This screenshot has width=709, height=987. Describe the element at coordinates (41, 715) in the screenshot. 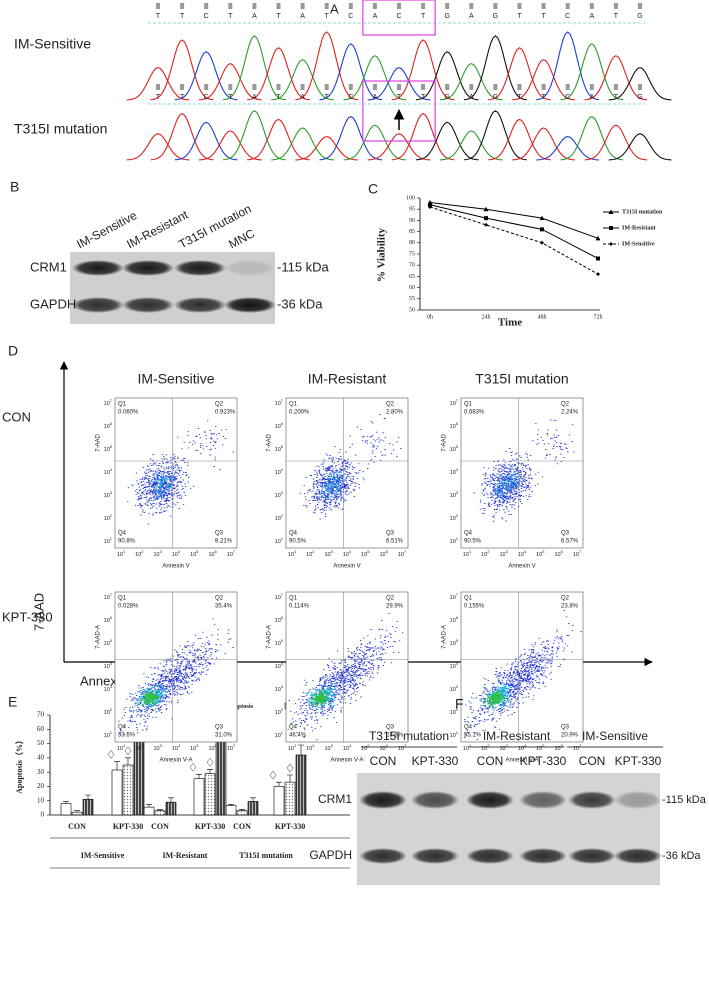

I see `y-tick-label: 70` at that location.